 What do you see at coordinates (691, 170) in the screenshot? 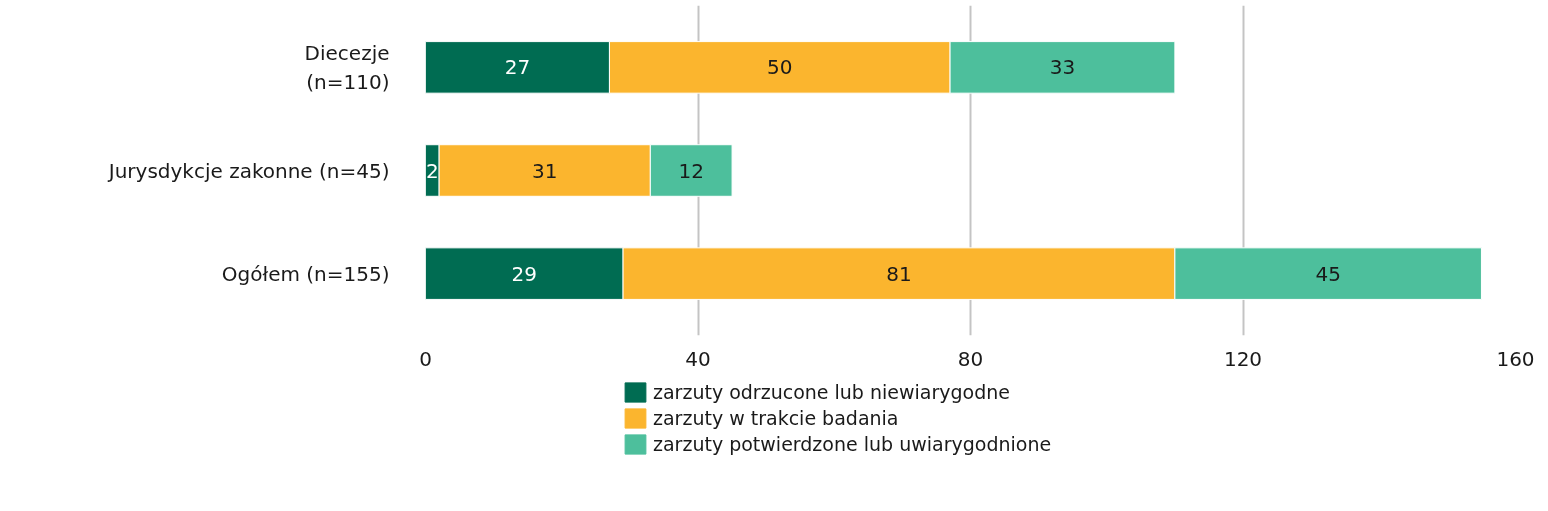
I see `data-label: 12` at bounding box center [691, 170].